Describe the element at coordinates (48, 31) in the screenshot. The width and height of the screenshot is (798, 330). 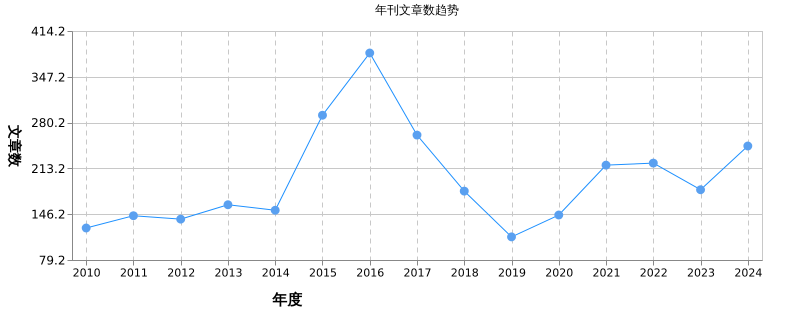
I see `y-tick-label: 414.2` at that location.